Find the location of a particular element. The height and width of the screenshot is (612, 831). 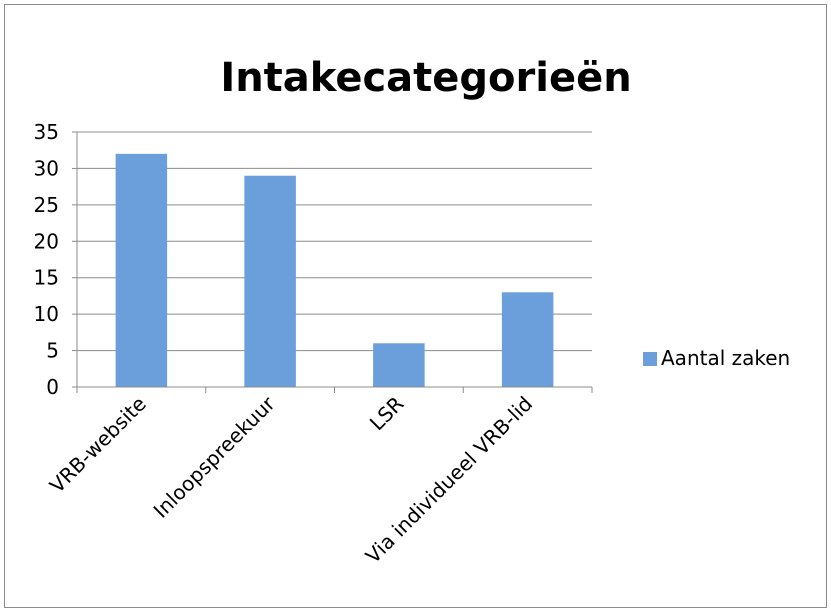

y-tick-label: 0 is located at coordinates (52, 387).